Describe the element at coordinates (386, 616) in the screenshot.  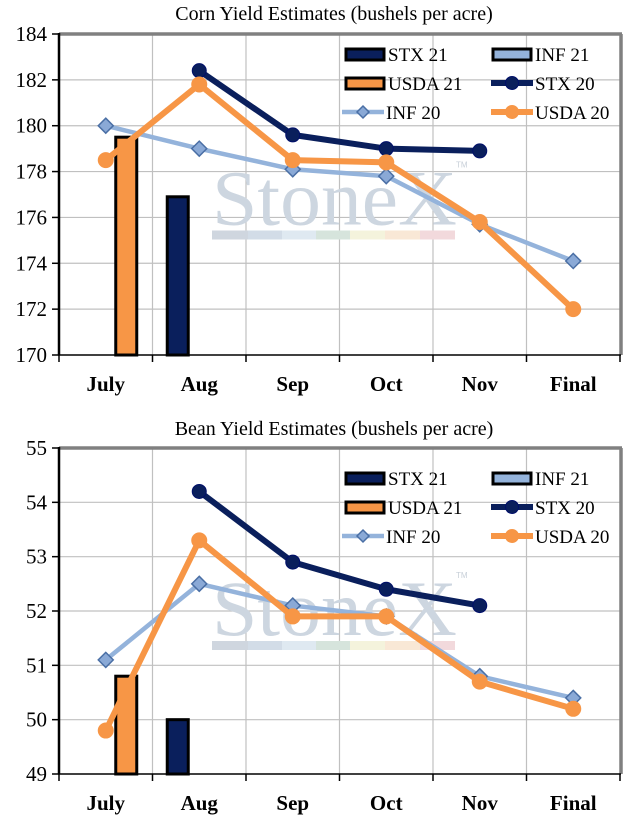
I see `bean-point-usda-20-oct` at that location.